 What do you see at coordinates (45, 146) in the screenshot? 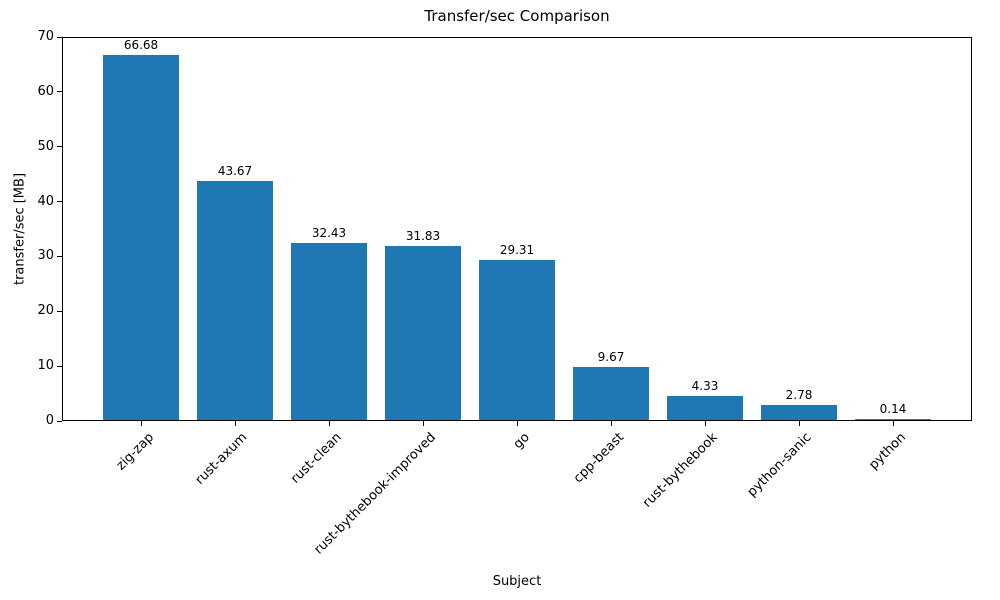
I see `y-tick-label: 50` at bounding box center [45, 146].